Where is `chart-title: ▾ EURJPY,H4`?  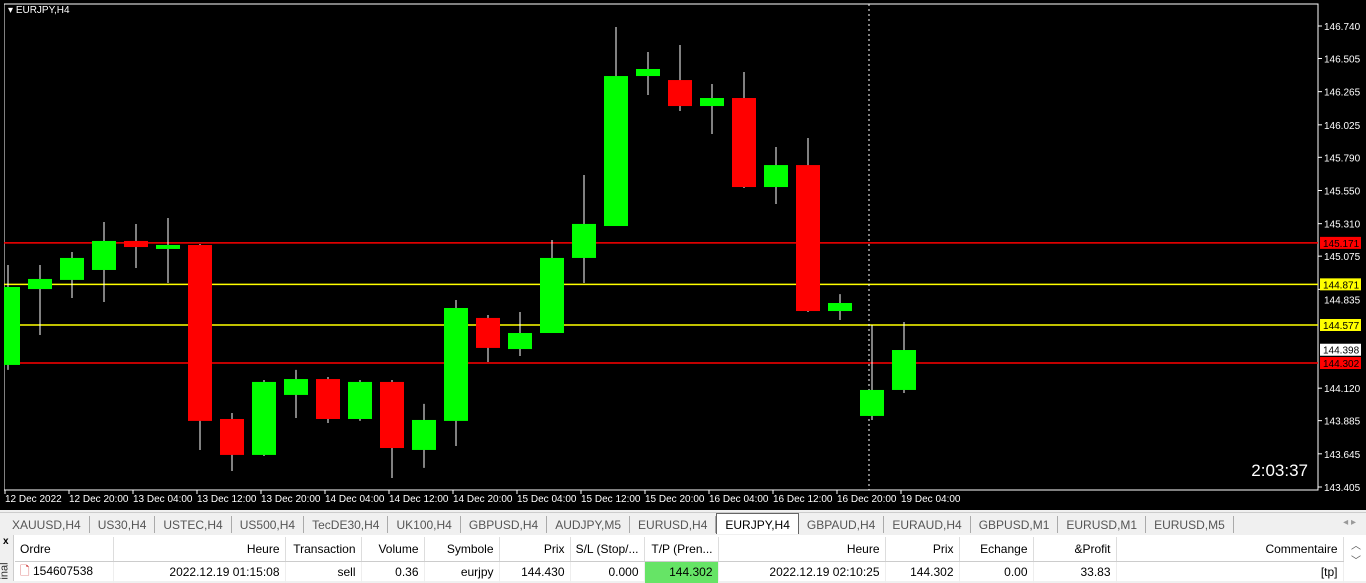
chart-title: ▾ EURJPY,H4 is located at coordinates (39, 10).